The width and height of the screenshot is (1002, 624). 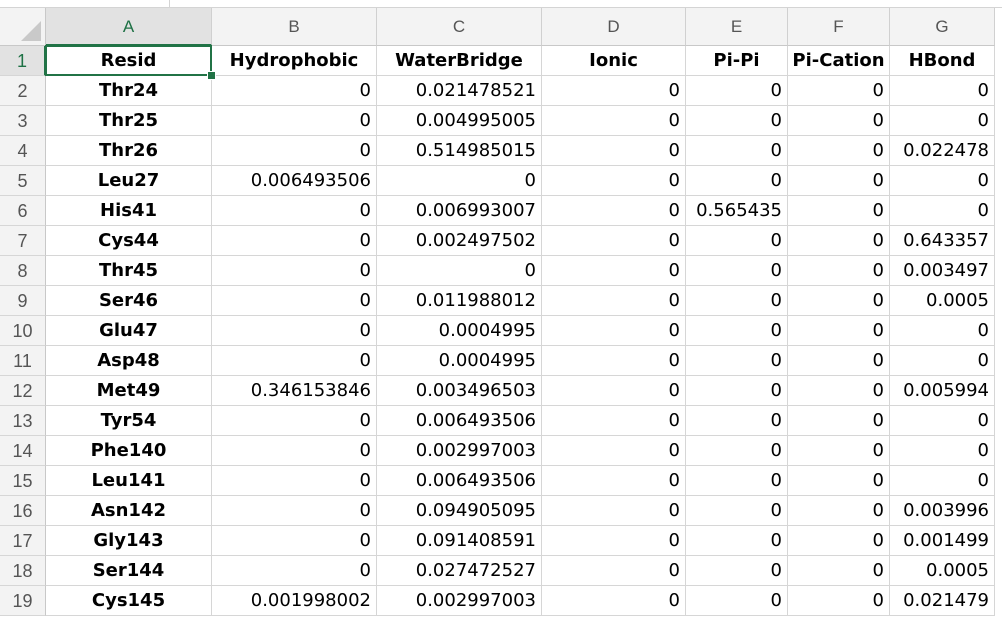 What do you see at coordinates (459, 121) in the screenshot?
I see `value-cell: 0.004995005` at bounding box center [459, 121].